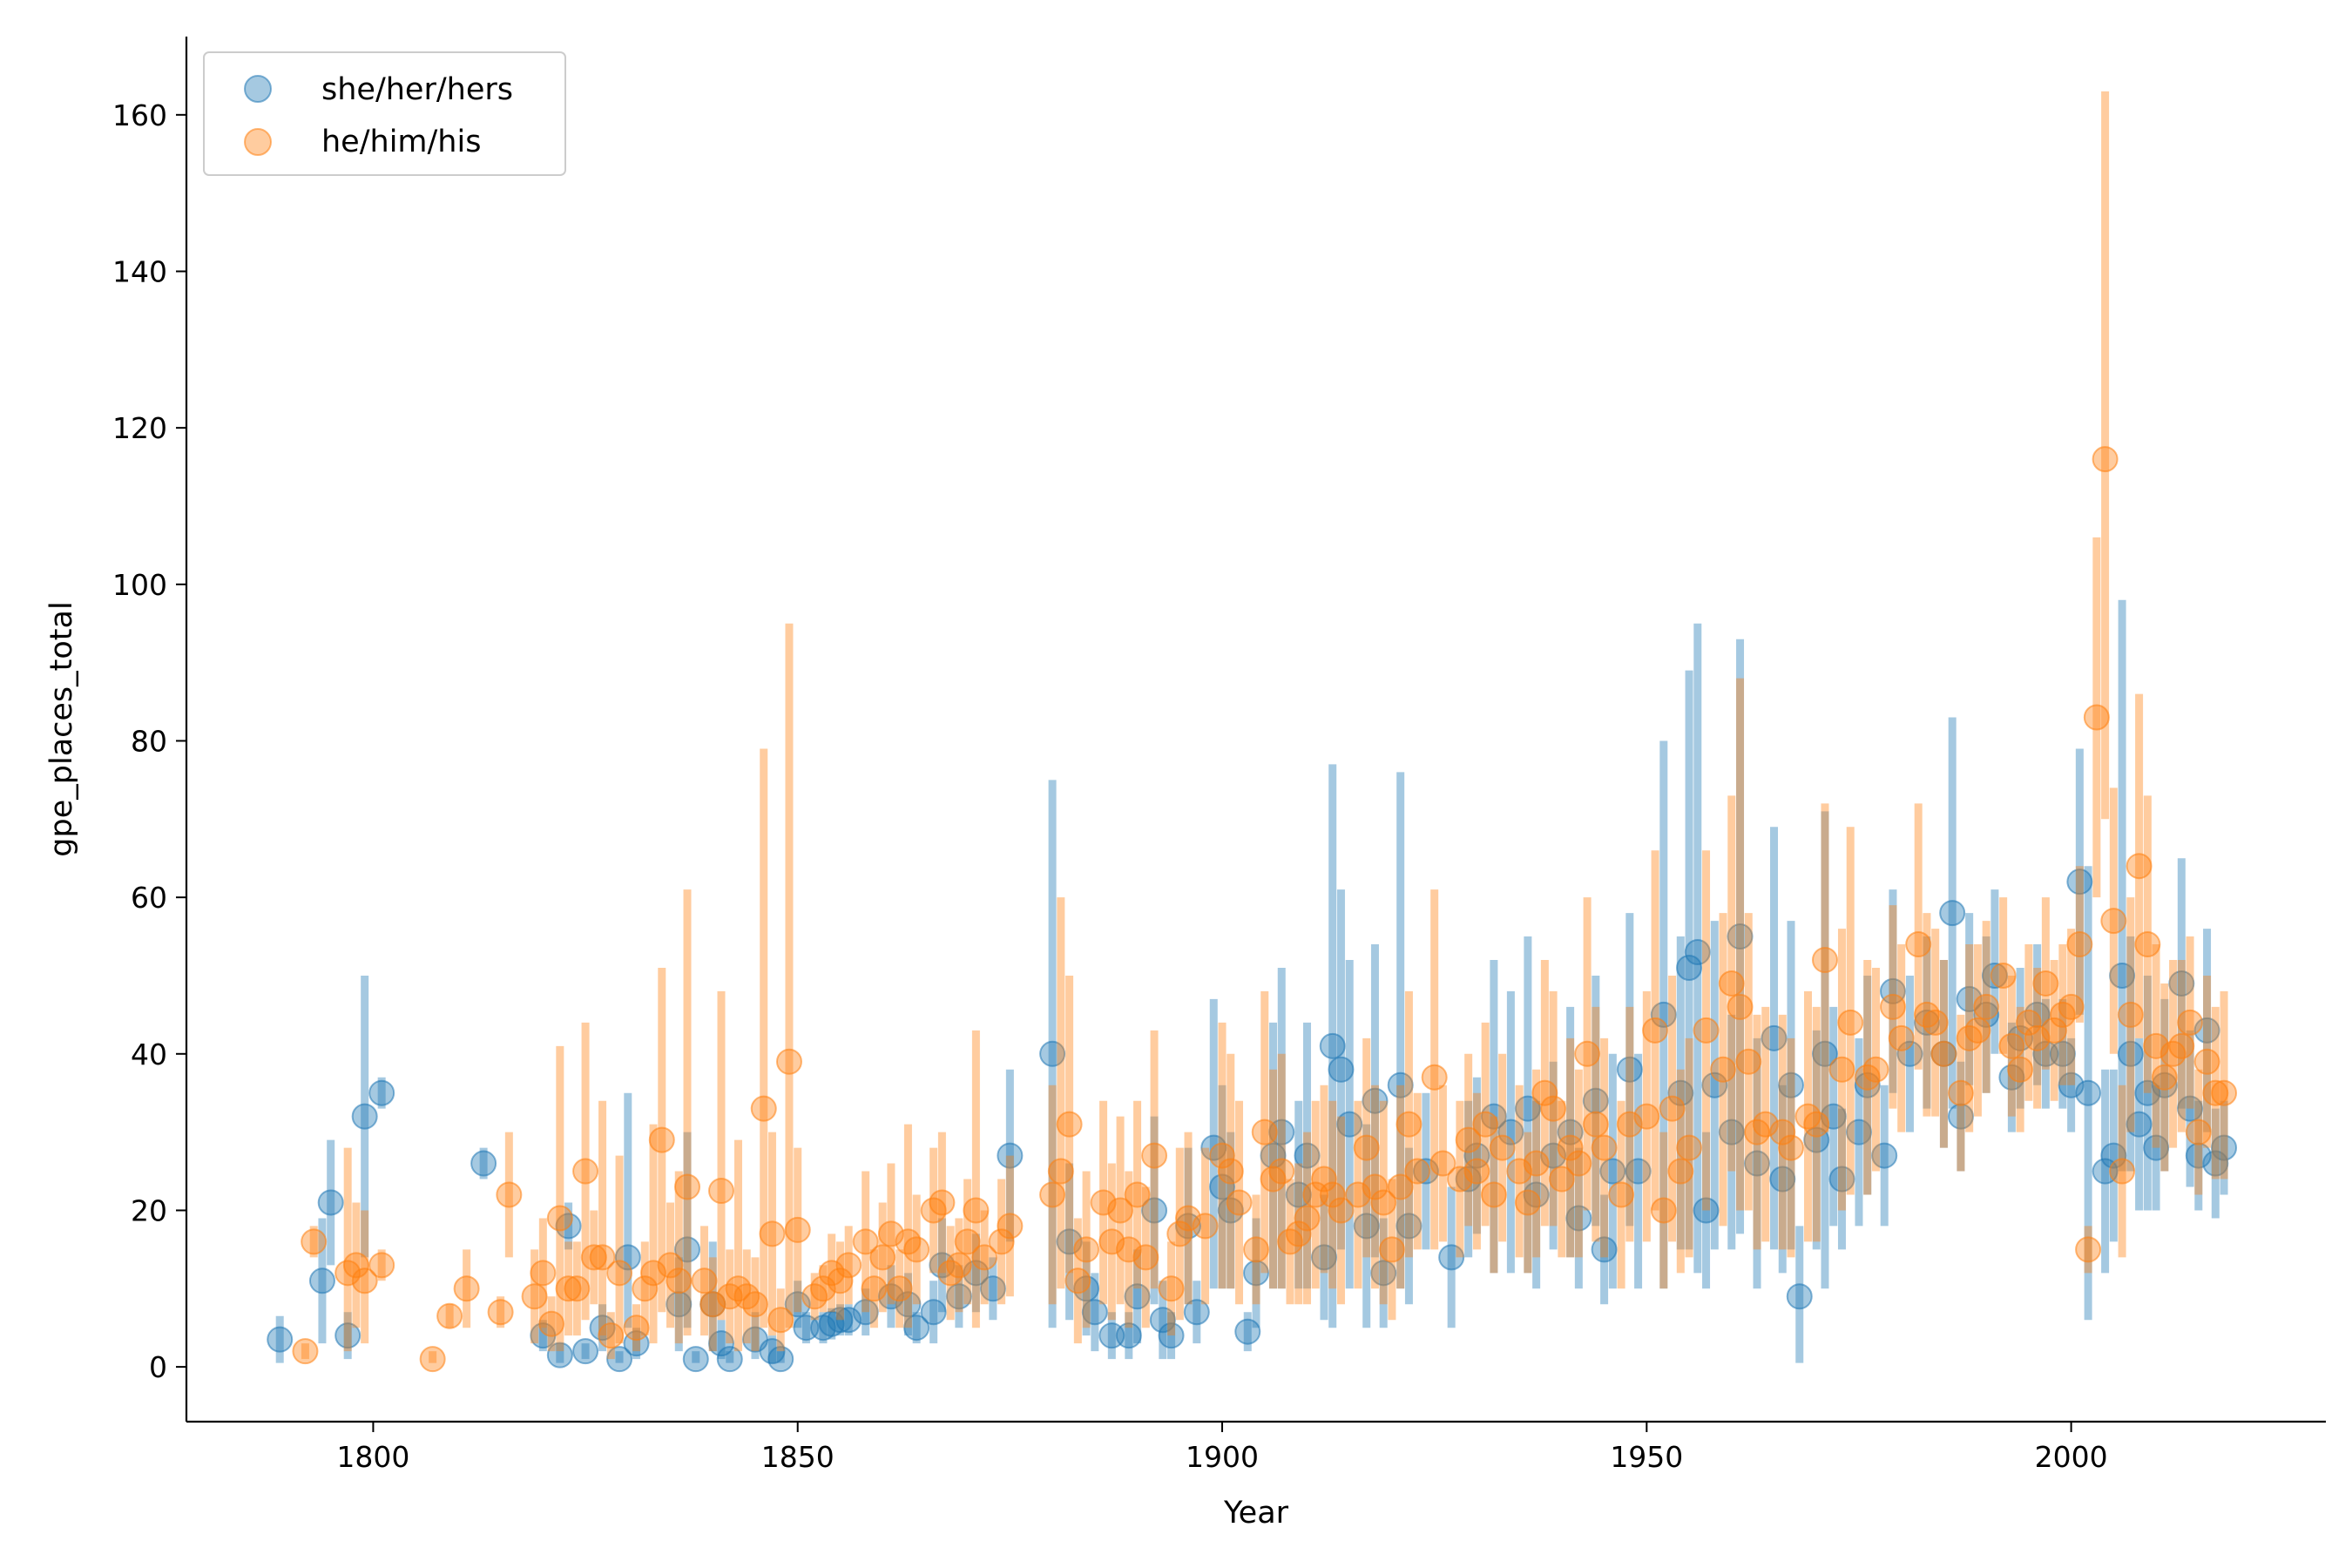 The height and width of the screenshot is (1568, 2352). What do you see at coordinates (2072, 1457) in the screenshot?
I see `x-tick-label: 2000` at bounding box center [2072, 1457].